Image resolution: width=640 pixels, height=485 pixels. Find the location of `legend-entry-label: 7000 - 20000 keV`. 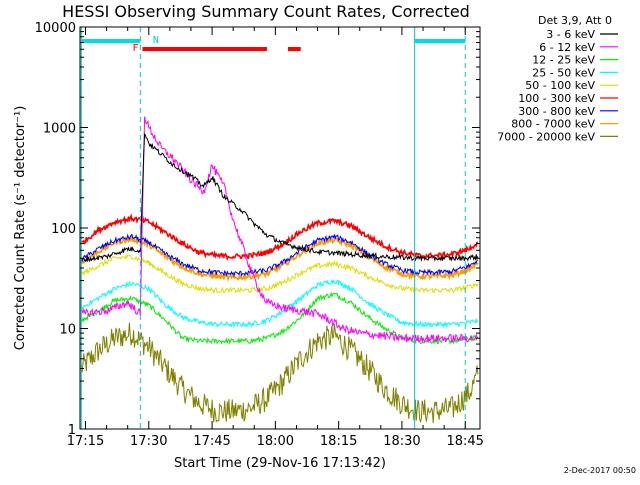

legend-entry-label: 7000 - 20000 keV is located at coordinates (546, 136).